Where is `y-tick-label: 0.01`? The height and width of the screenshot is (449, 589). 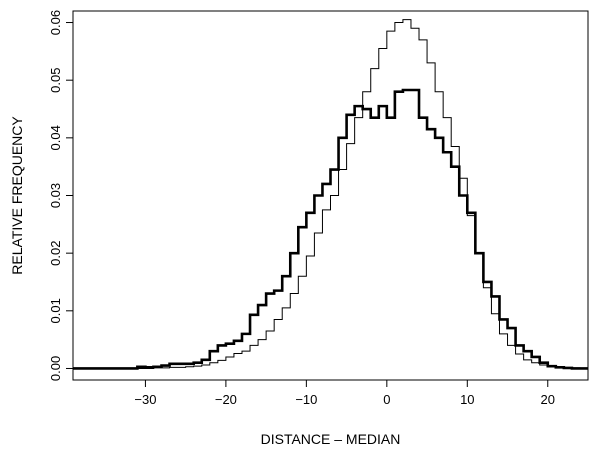
y-tick-label: 0.01 is located at coordinates (55, 310).